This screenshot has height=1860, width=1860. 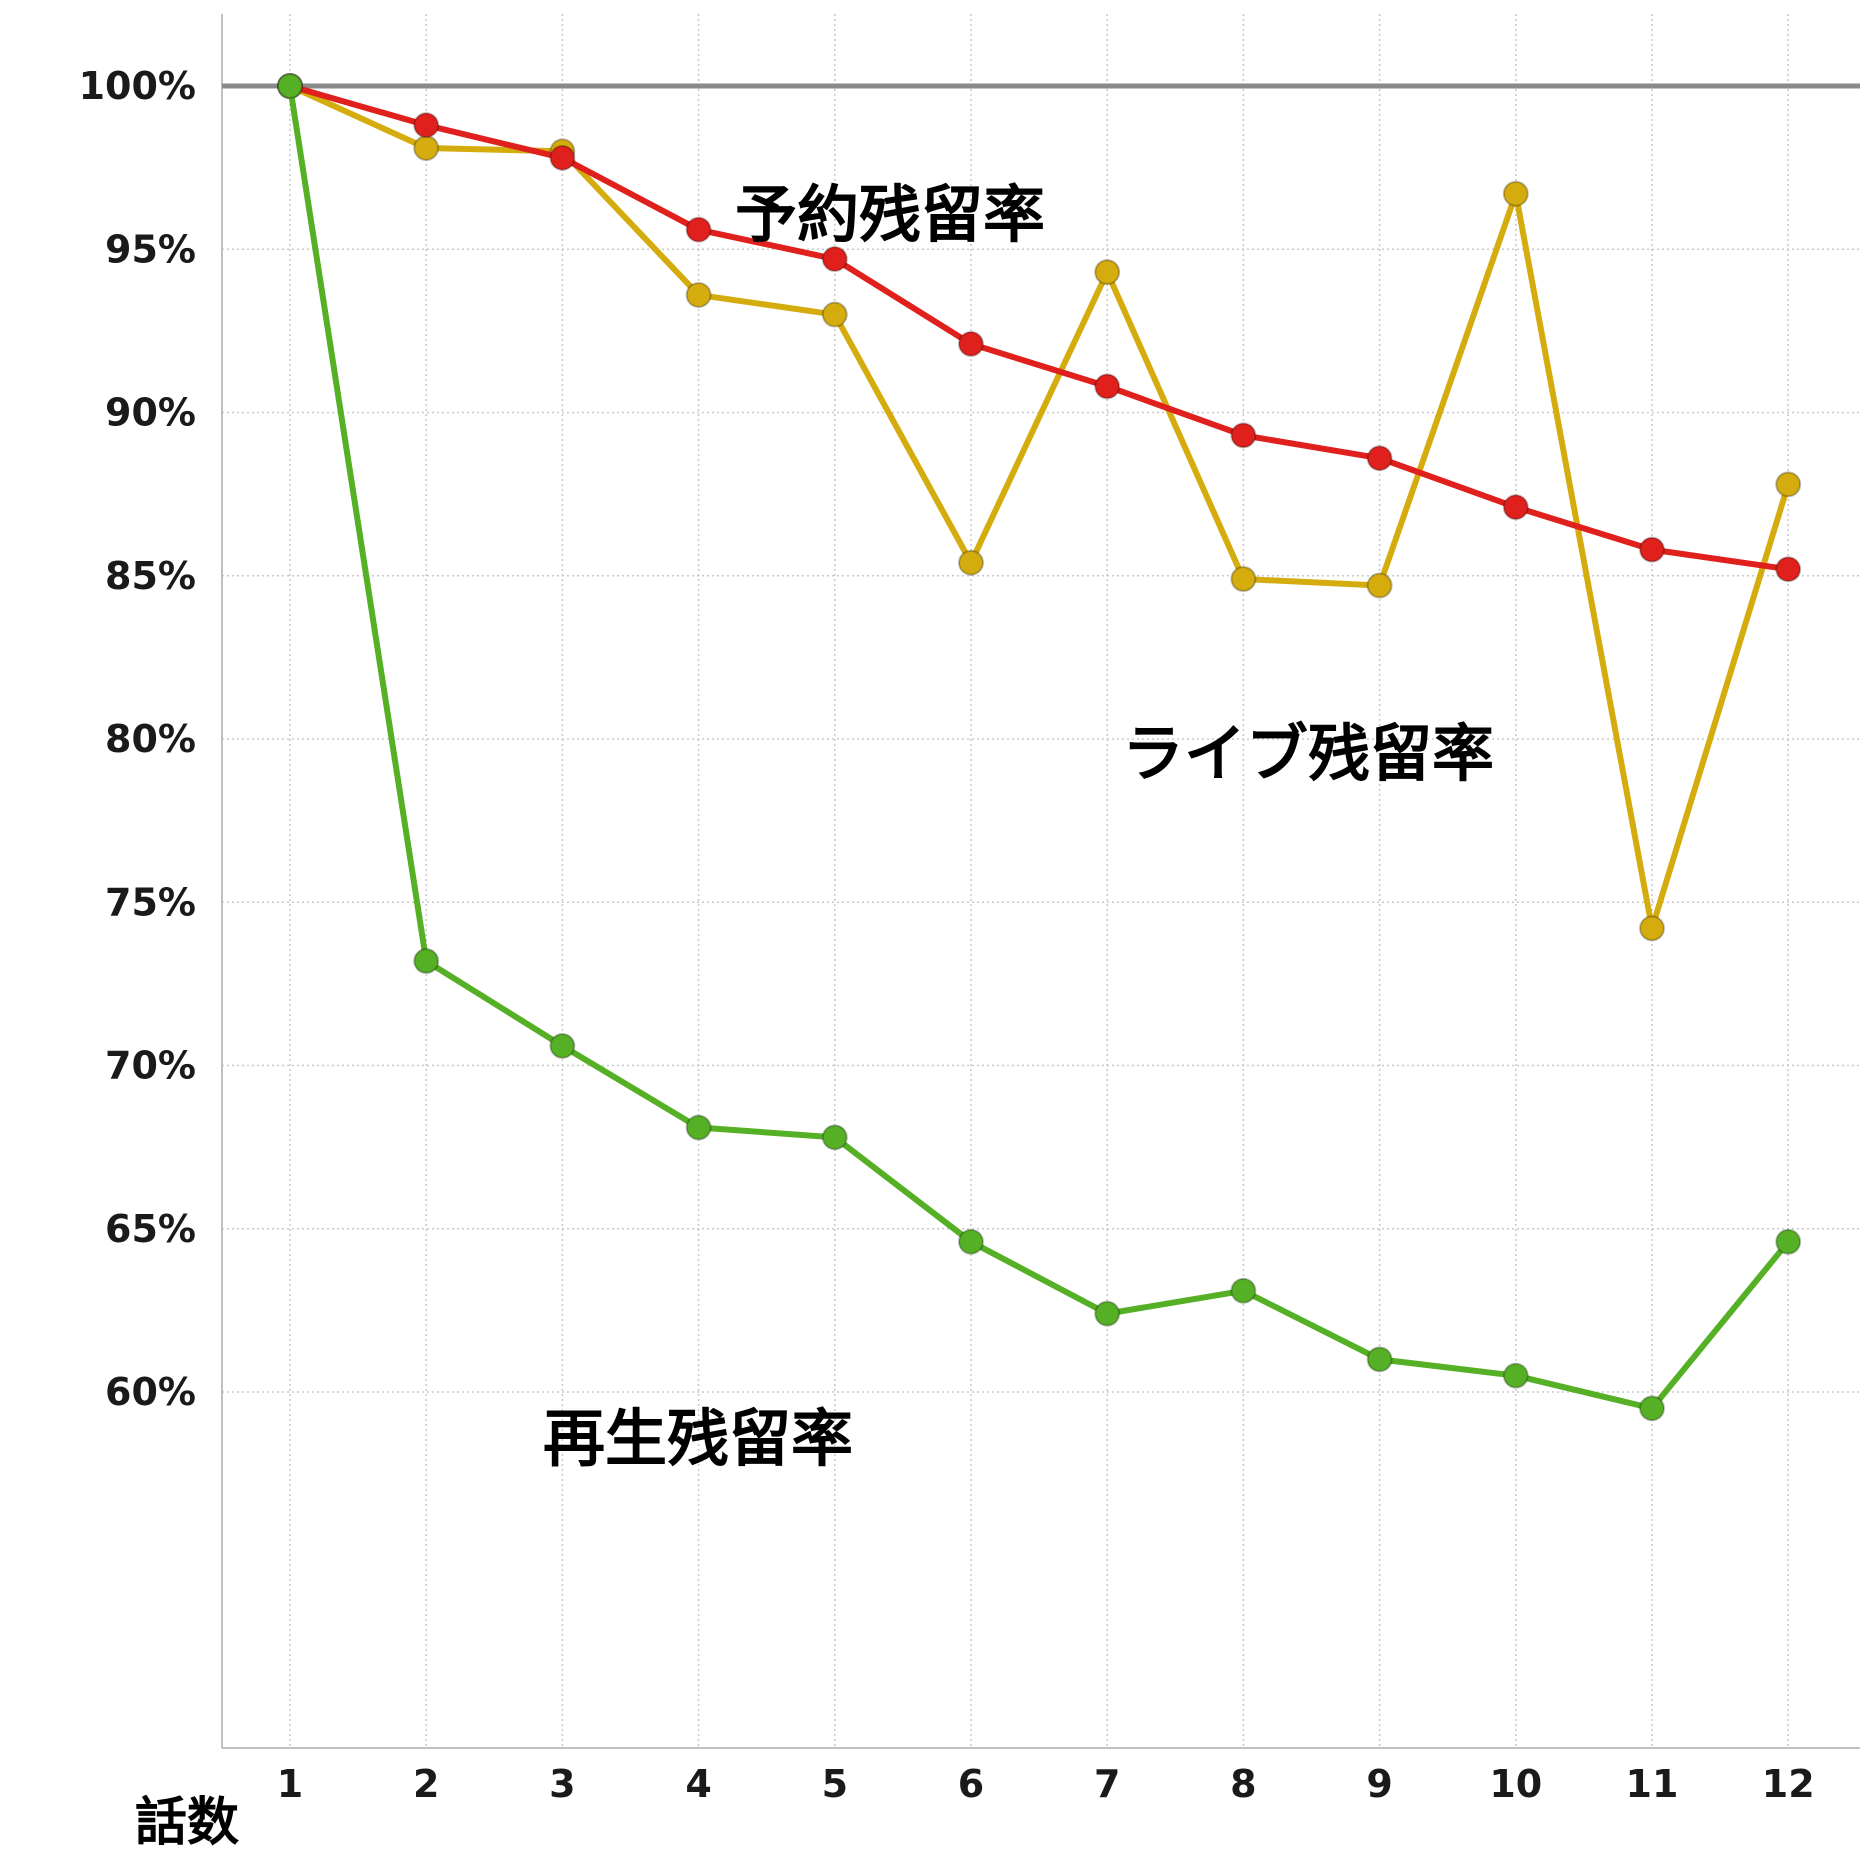 What do you see at coordinates (698, 1438) in the screenshot?
I see `series-label: 再生残留率` at bounding box center [698, 1438].